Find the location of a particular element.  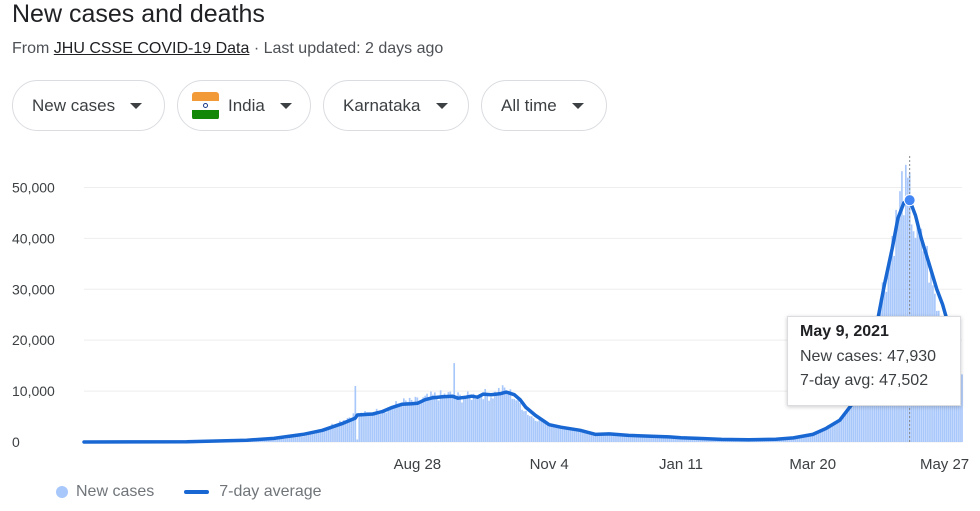

legend-bars-label: New cases is located at coordinates (115, 491).